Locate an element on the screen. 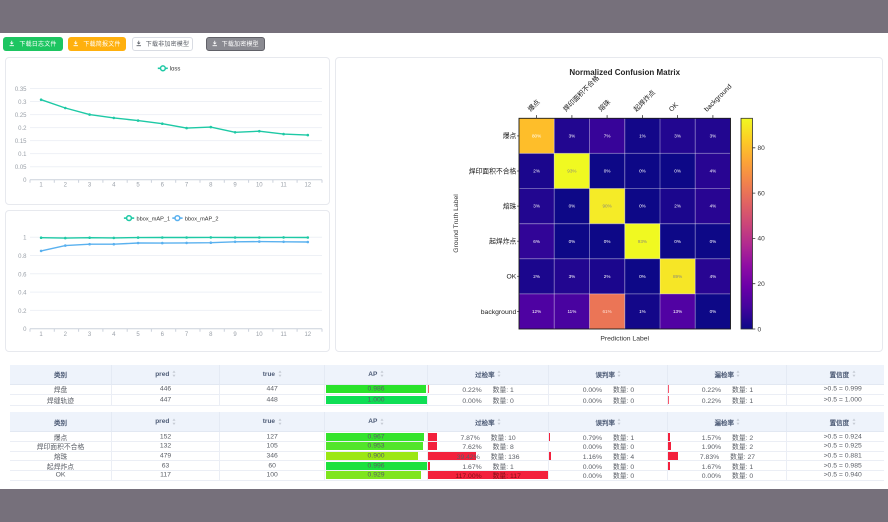 Image resolution: width=888 pixels, height=522 pixels. svg-text: 0.1 is located at coordinates (22, 155).